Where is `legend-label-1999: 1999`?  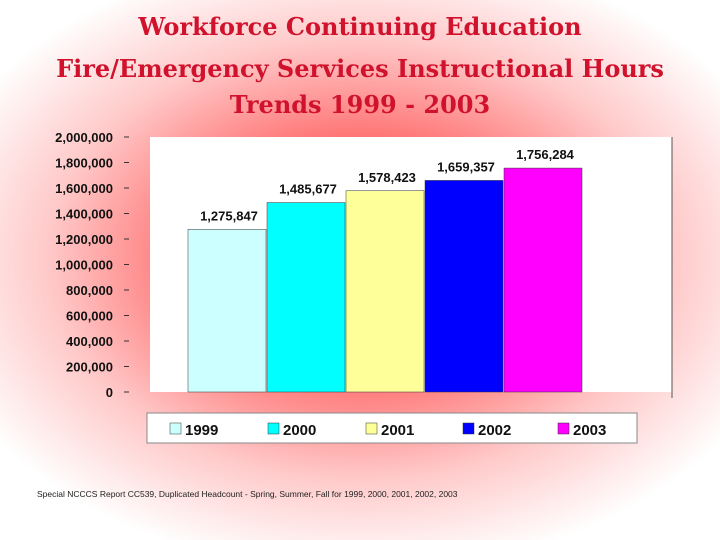
legend-label-1999: 1999 is located at coordinates (201, 430).